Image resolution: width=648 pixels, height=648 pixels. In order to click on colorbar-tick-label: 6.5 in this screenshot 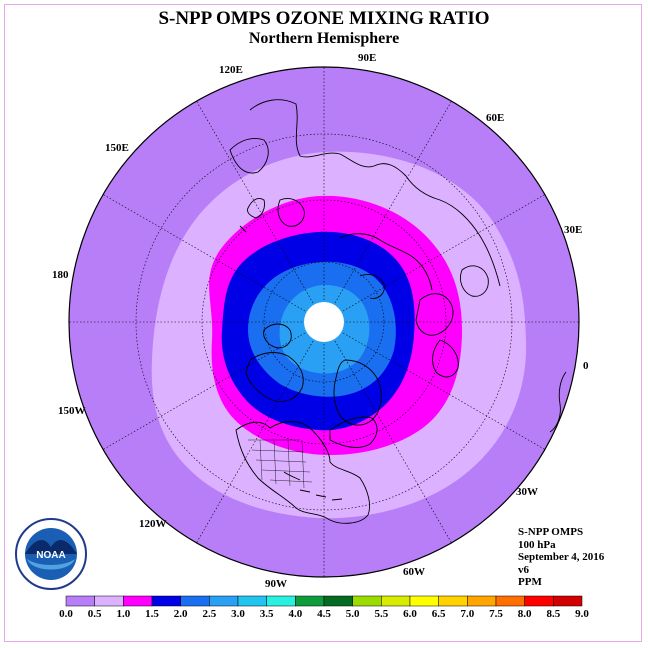, I will do `click(438, 614)`.